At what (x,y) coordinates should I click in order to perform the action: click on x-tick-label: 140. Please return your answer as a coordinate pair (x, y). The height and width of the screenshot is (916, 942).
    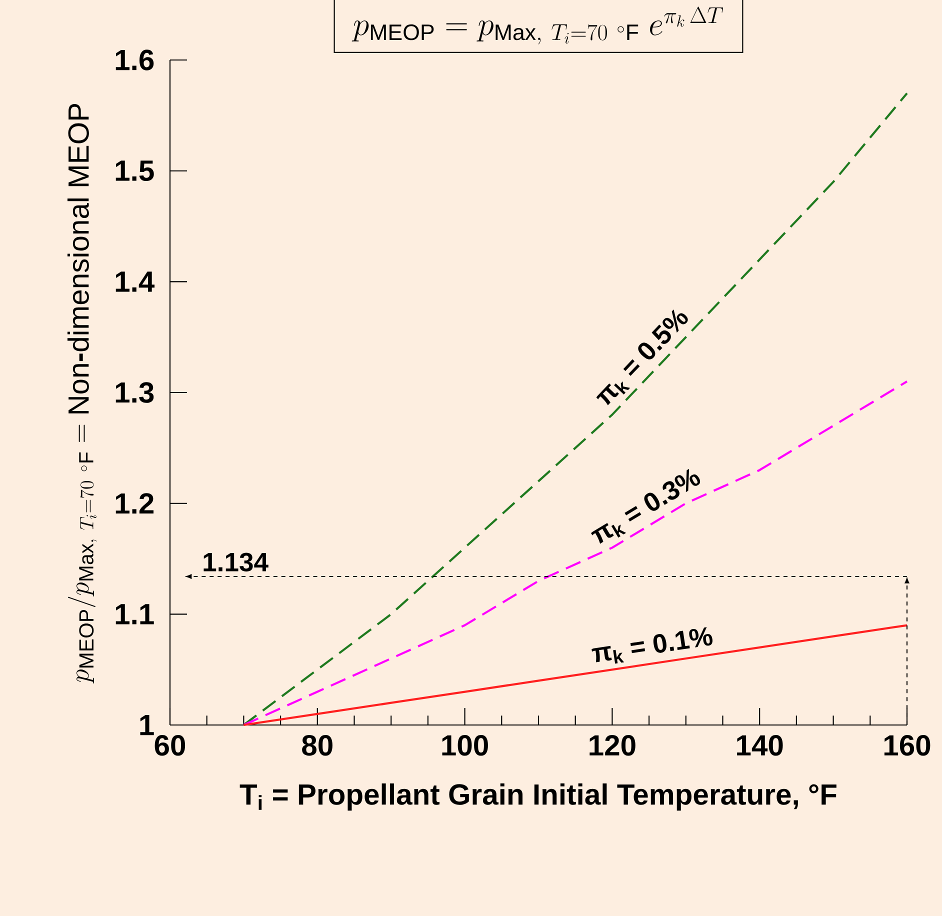
    Looking at the image, I should click on (760, 745).